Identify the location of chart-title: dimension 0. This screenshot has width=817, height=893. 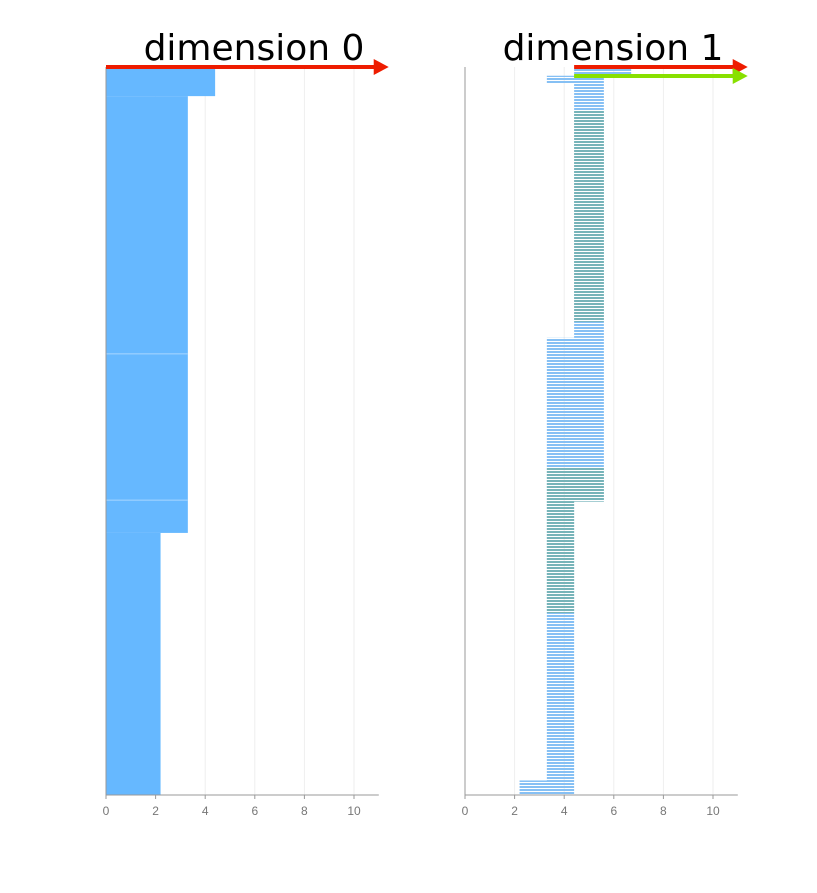
(254, 48).